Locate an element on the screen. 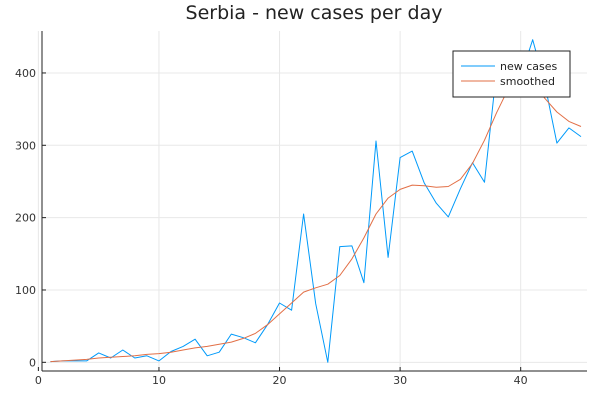 Image resolution: width=600 pixels, height=400 pixels. y-tick-label: 0 is located at coordinates (32, 362).